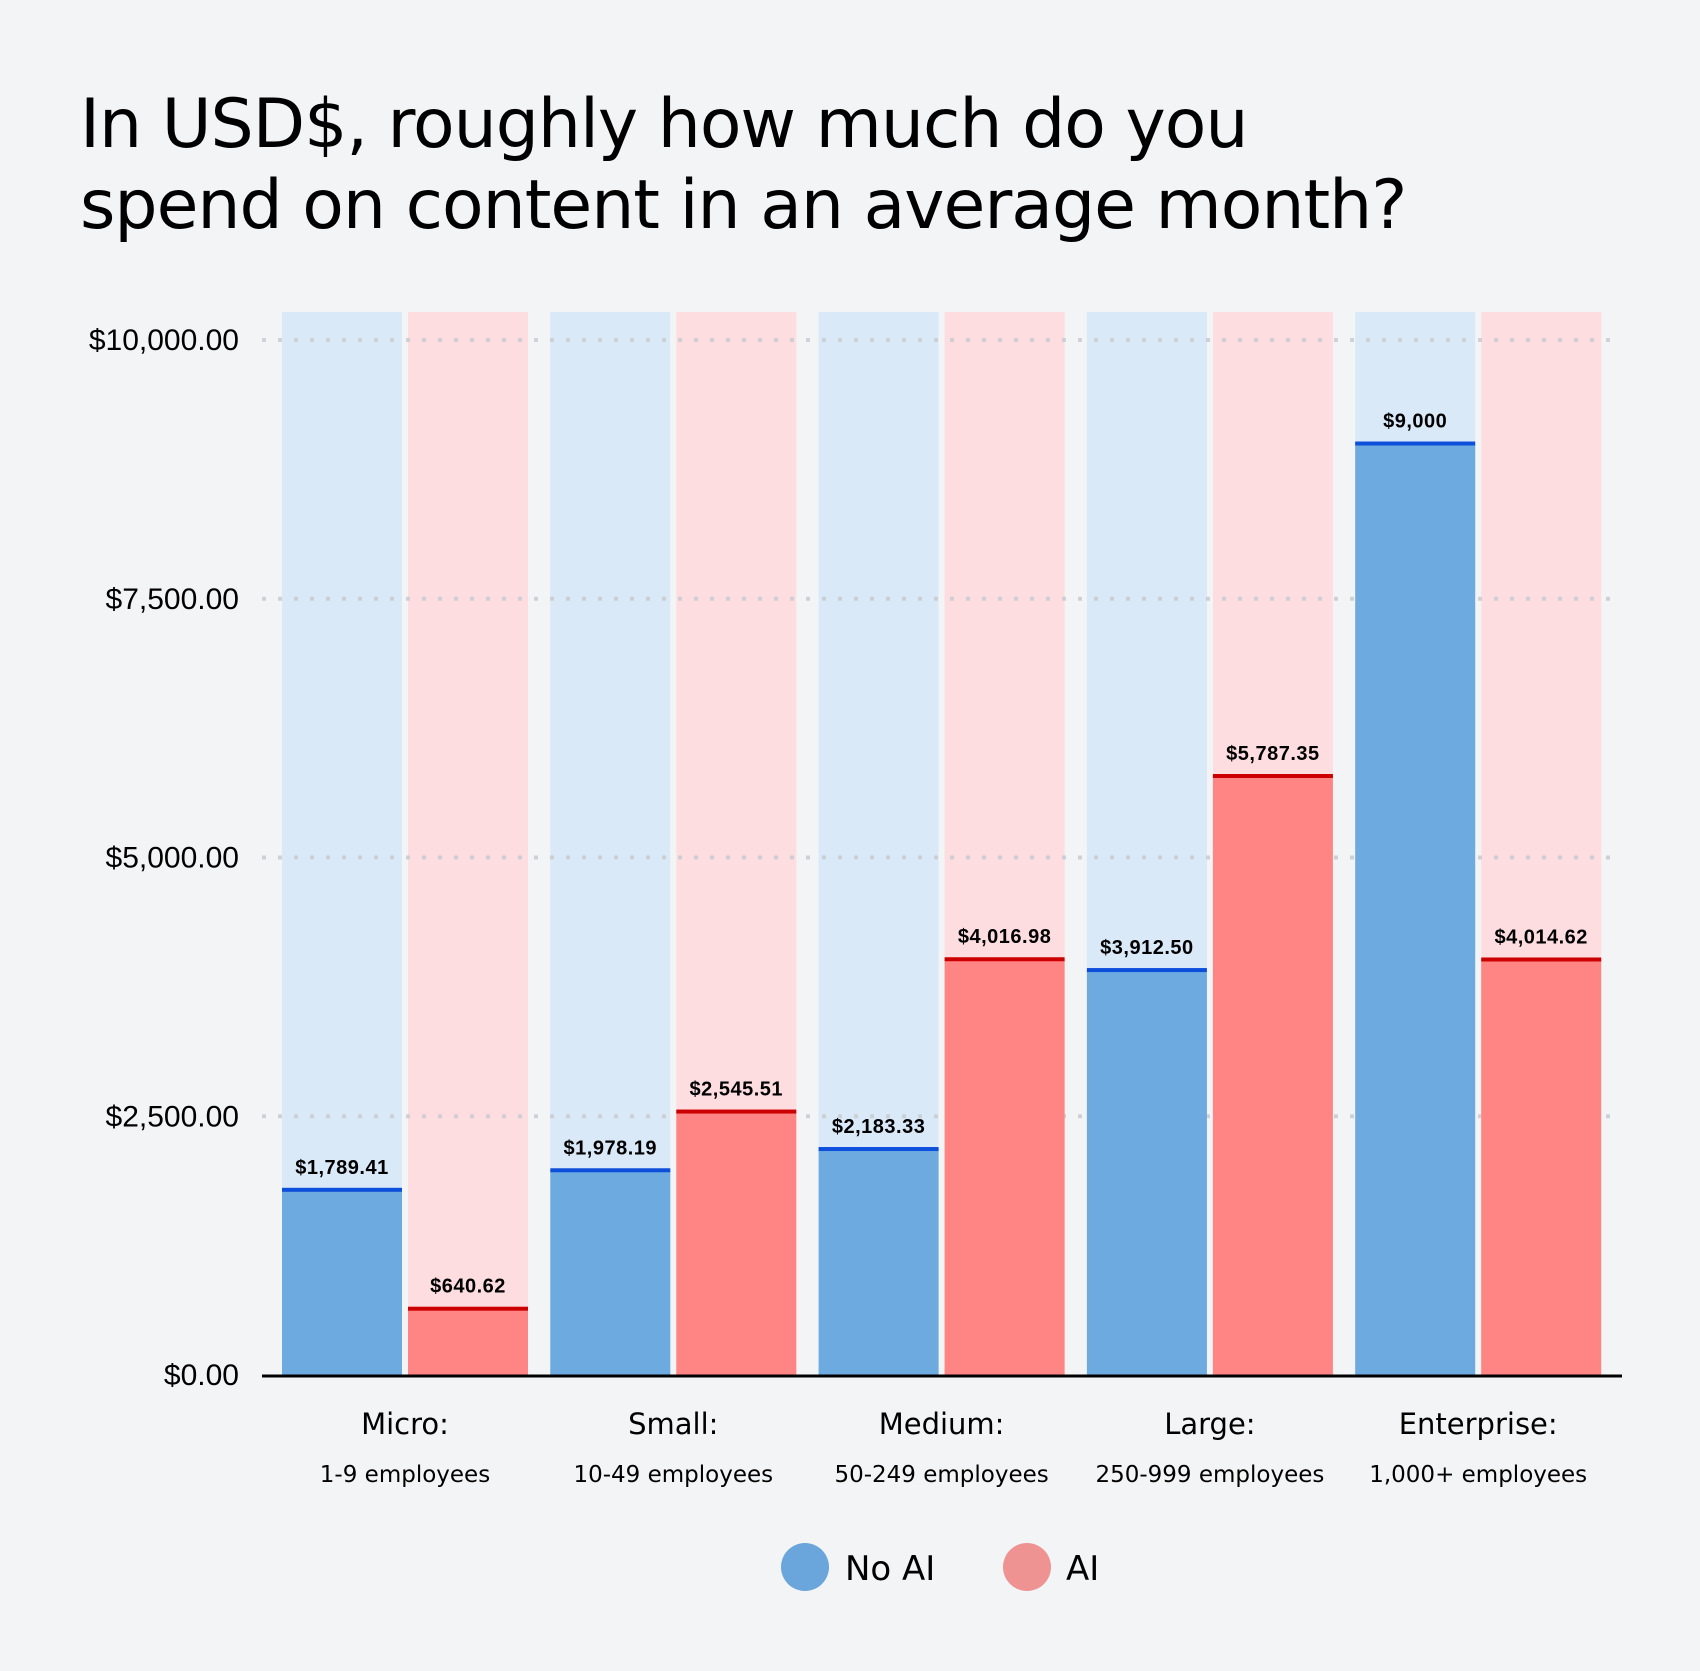  What do you see at coordinates (1272, 754) in the screenshot?
I see `value-label-ai-3: $5,787.35` at bounding box center [1272, 754].